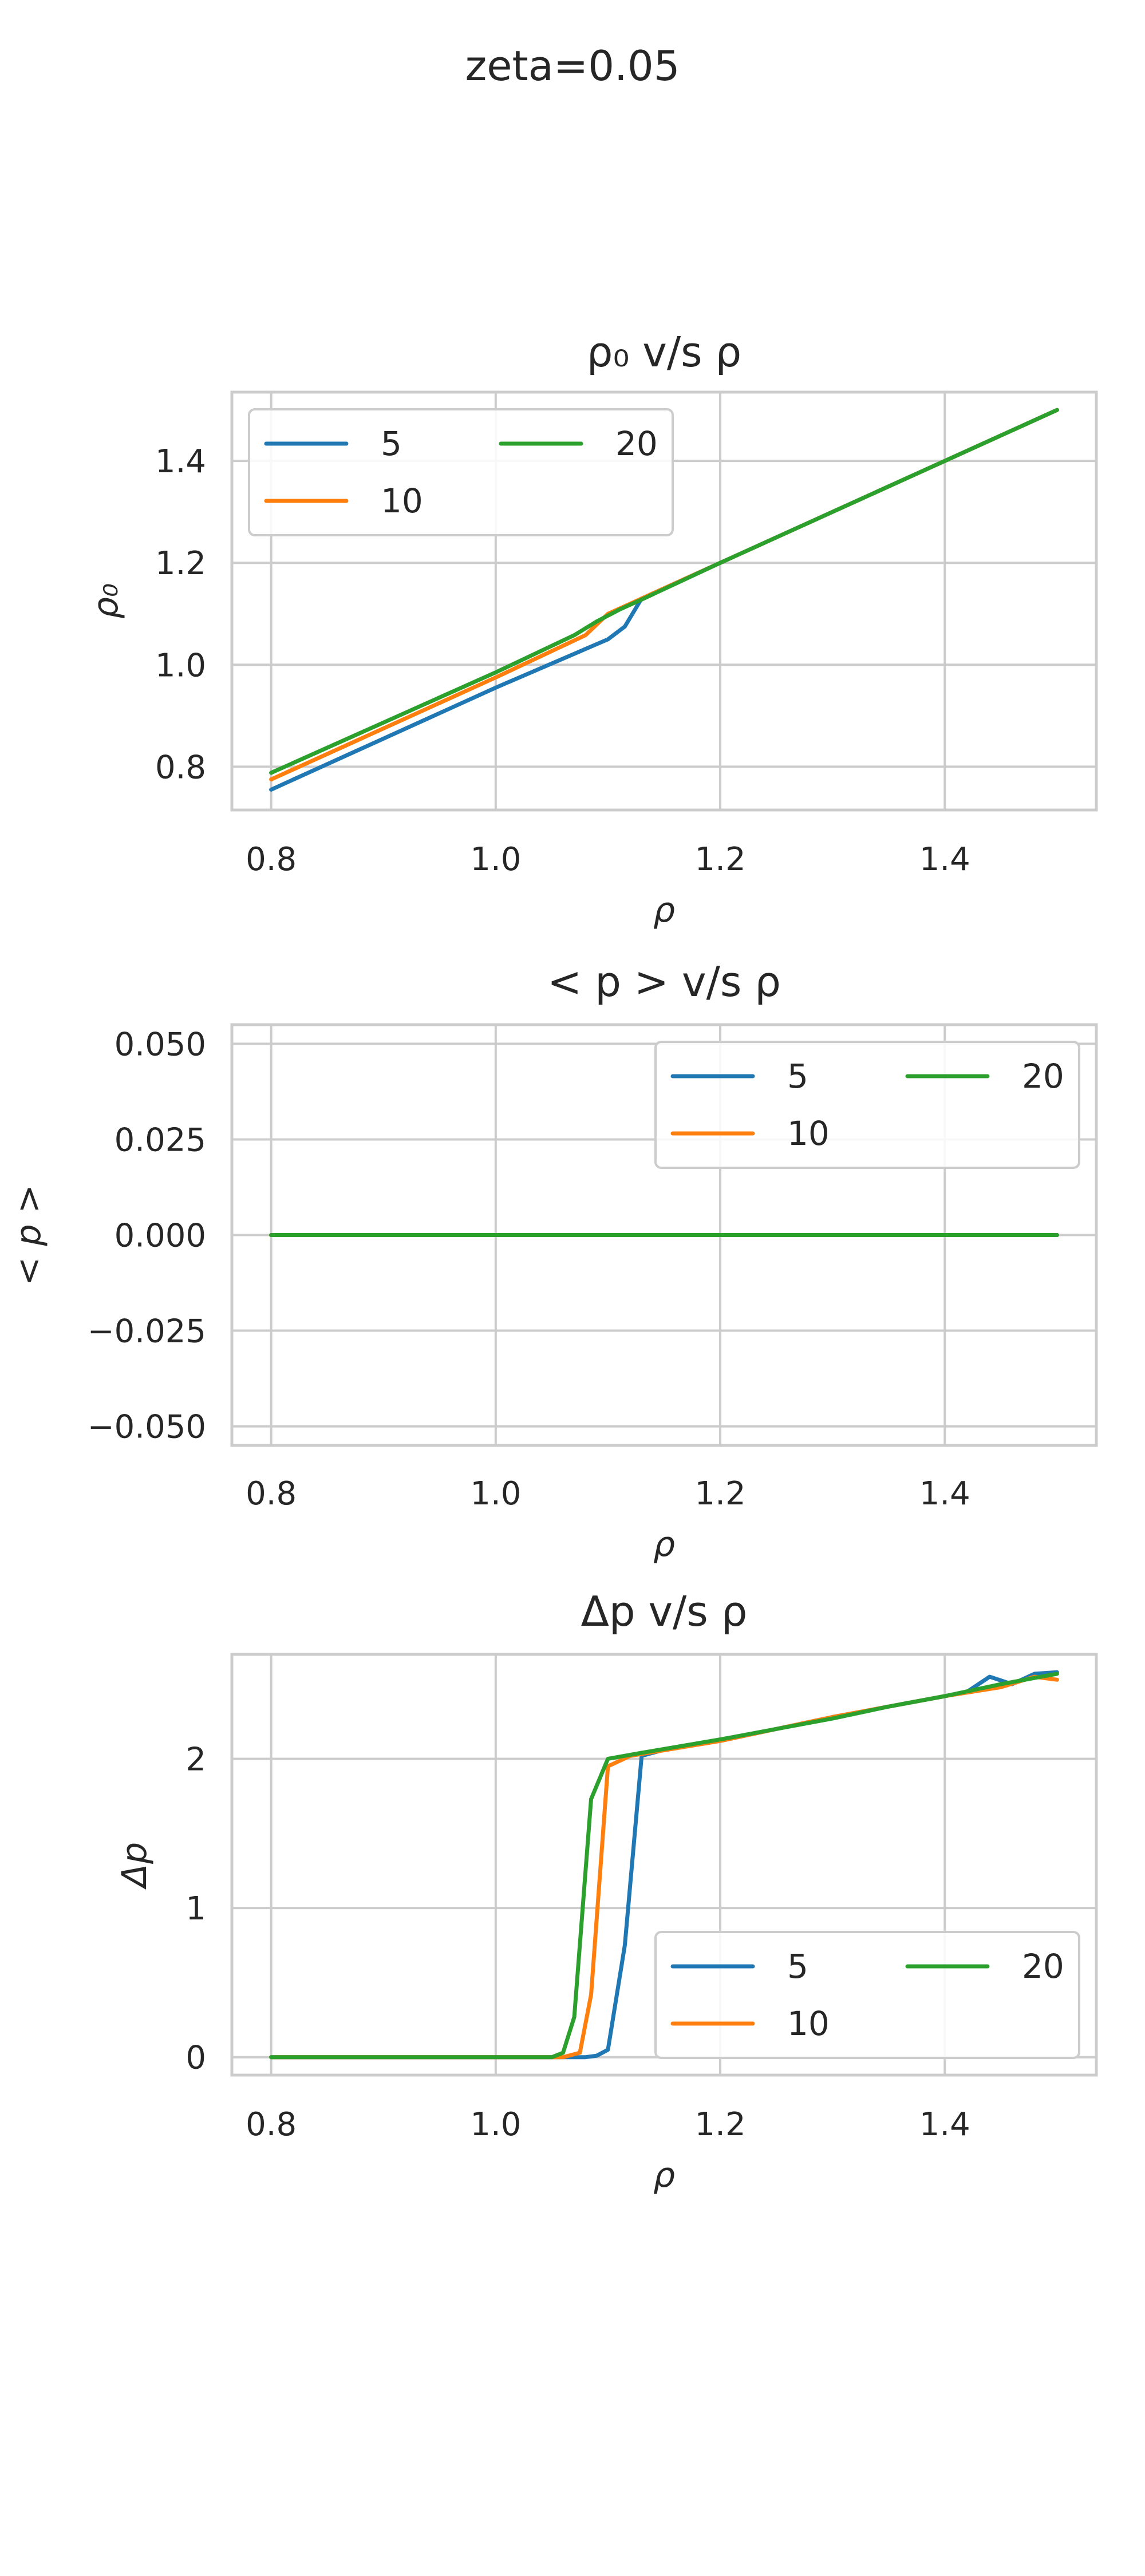  What do you see at coordinates (195, 1759) in the screenshot?
I see `y-tick-label: 2` at bounding box center [195, 1759].